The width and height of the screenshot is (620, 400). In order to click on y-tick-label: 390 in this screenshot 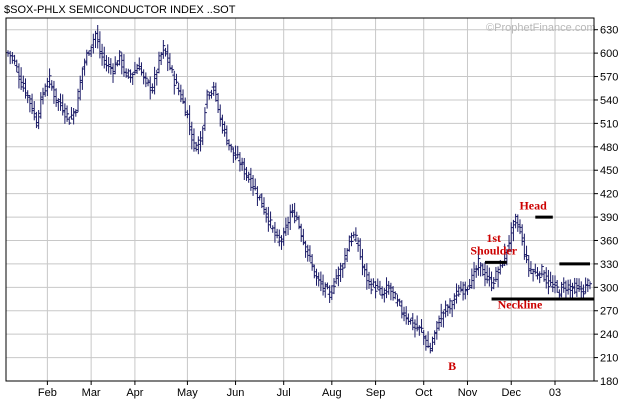, I will do `click(609, 218)`.